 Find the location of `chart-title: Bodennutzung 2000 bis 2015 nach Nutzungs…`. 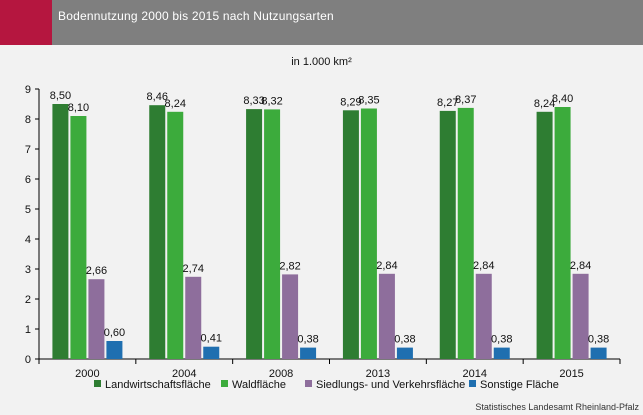

chart-title: Bodennutzung 2000 bis 2015 nach Nutzungs… is located at coordinates (196, 16).